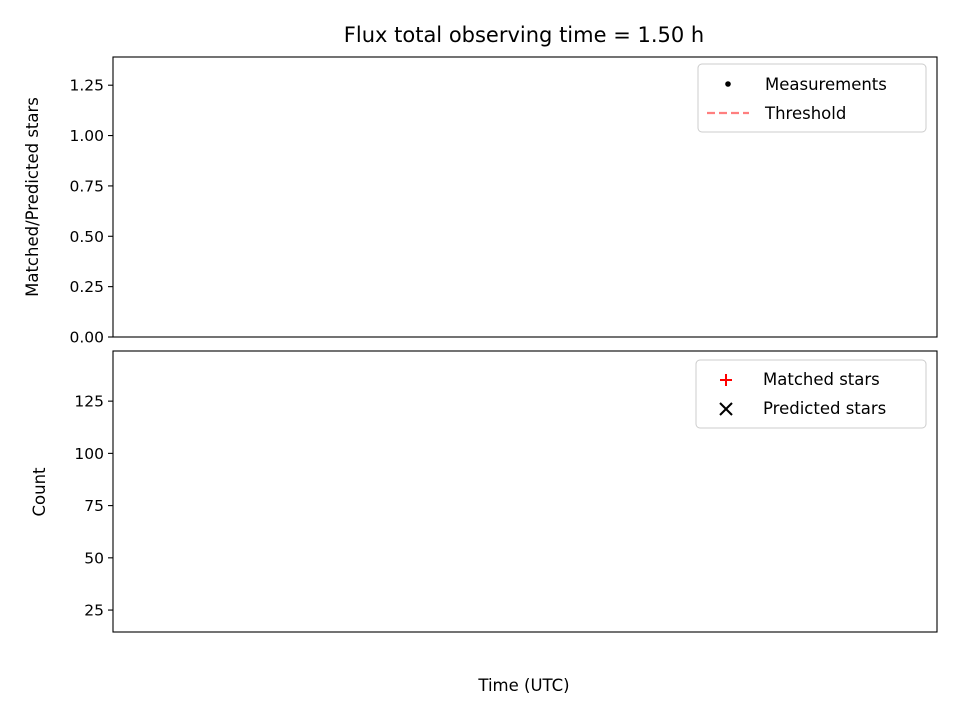  Describe the element at coordinates (805, 113) in the screenshot. I see `legend-threshold-label: Threshold` at that location.